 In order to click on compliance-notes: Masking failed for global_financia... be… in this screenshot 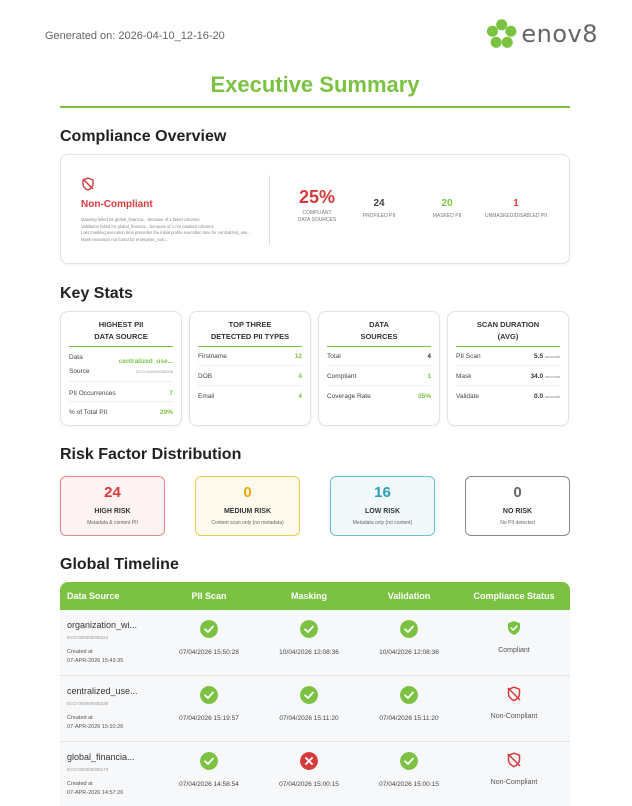, I will do `click(173, 230)`.